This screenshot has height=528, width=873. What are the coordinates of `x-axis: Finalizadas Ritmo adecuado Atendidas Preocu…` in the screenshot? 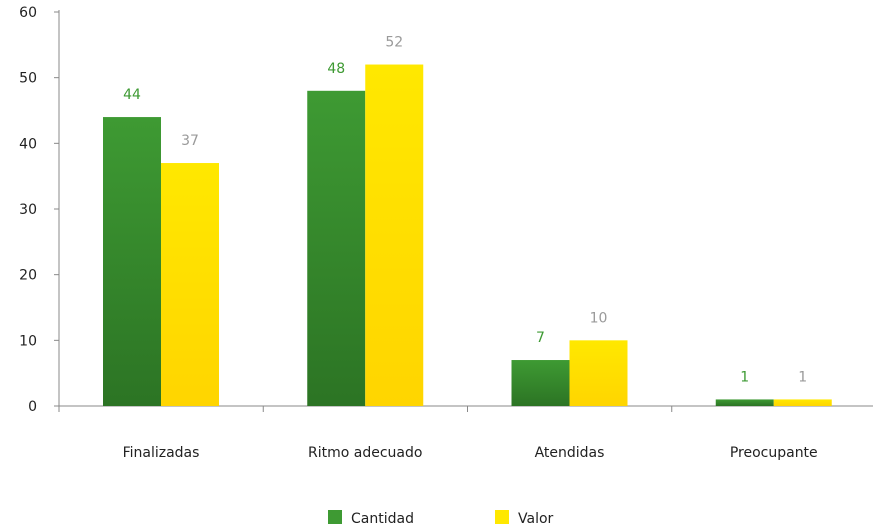 It's located at (465, 433).